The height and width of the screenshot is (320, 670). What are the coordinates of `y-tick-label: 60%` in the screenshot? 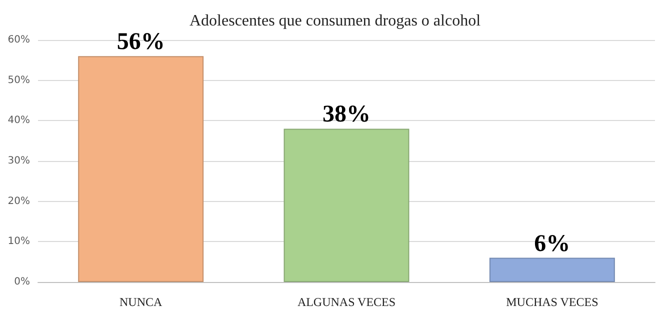 It's located at (19, 40).